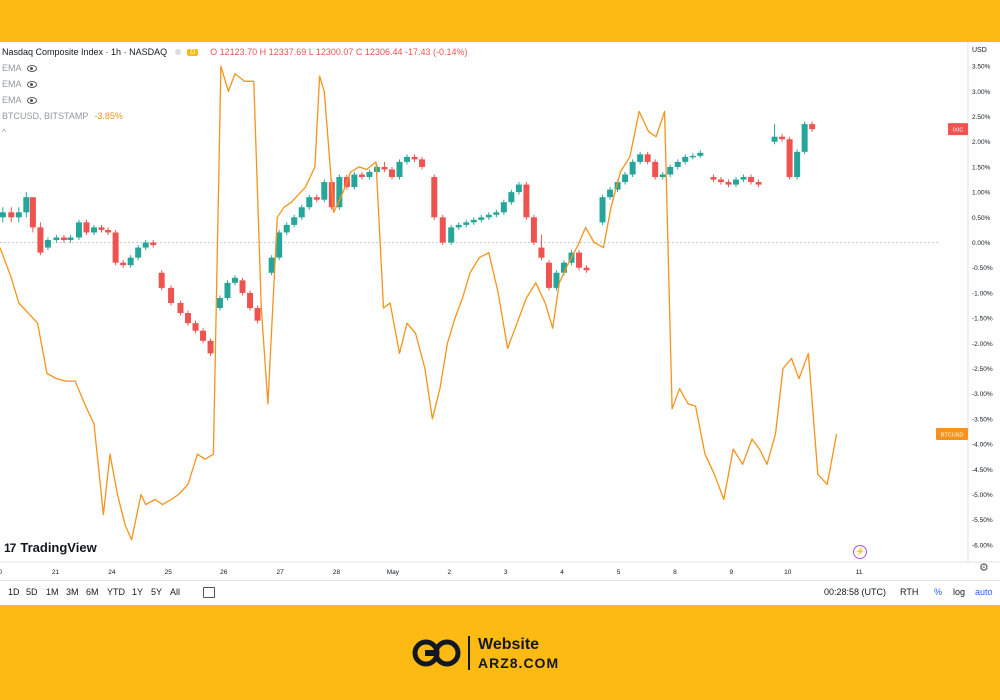 The height and width of the screenshot is (700, 1000). I want to click on lightning-icon: ⚡, so click(860, 552).